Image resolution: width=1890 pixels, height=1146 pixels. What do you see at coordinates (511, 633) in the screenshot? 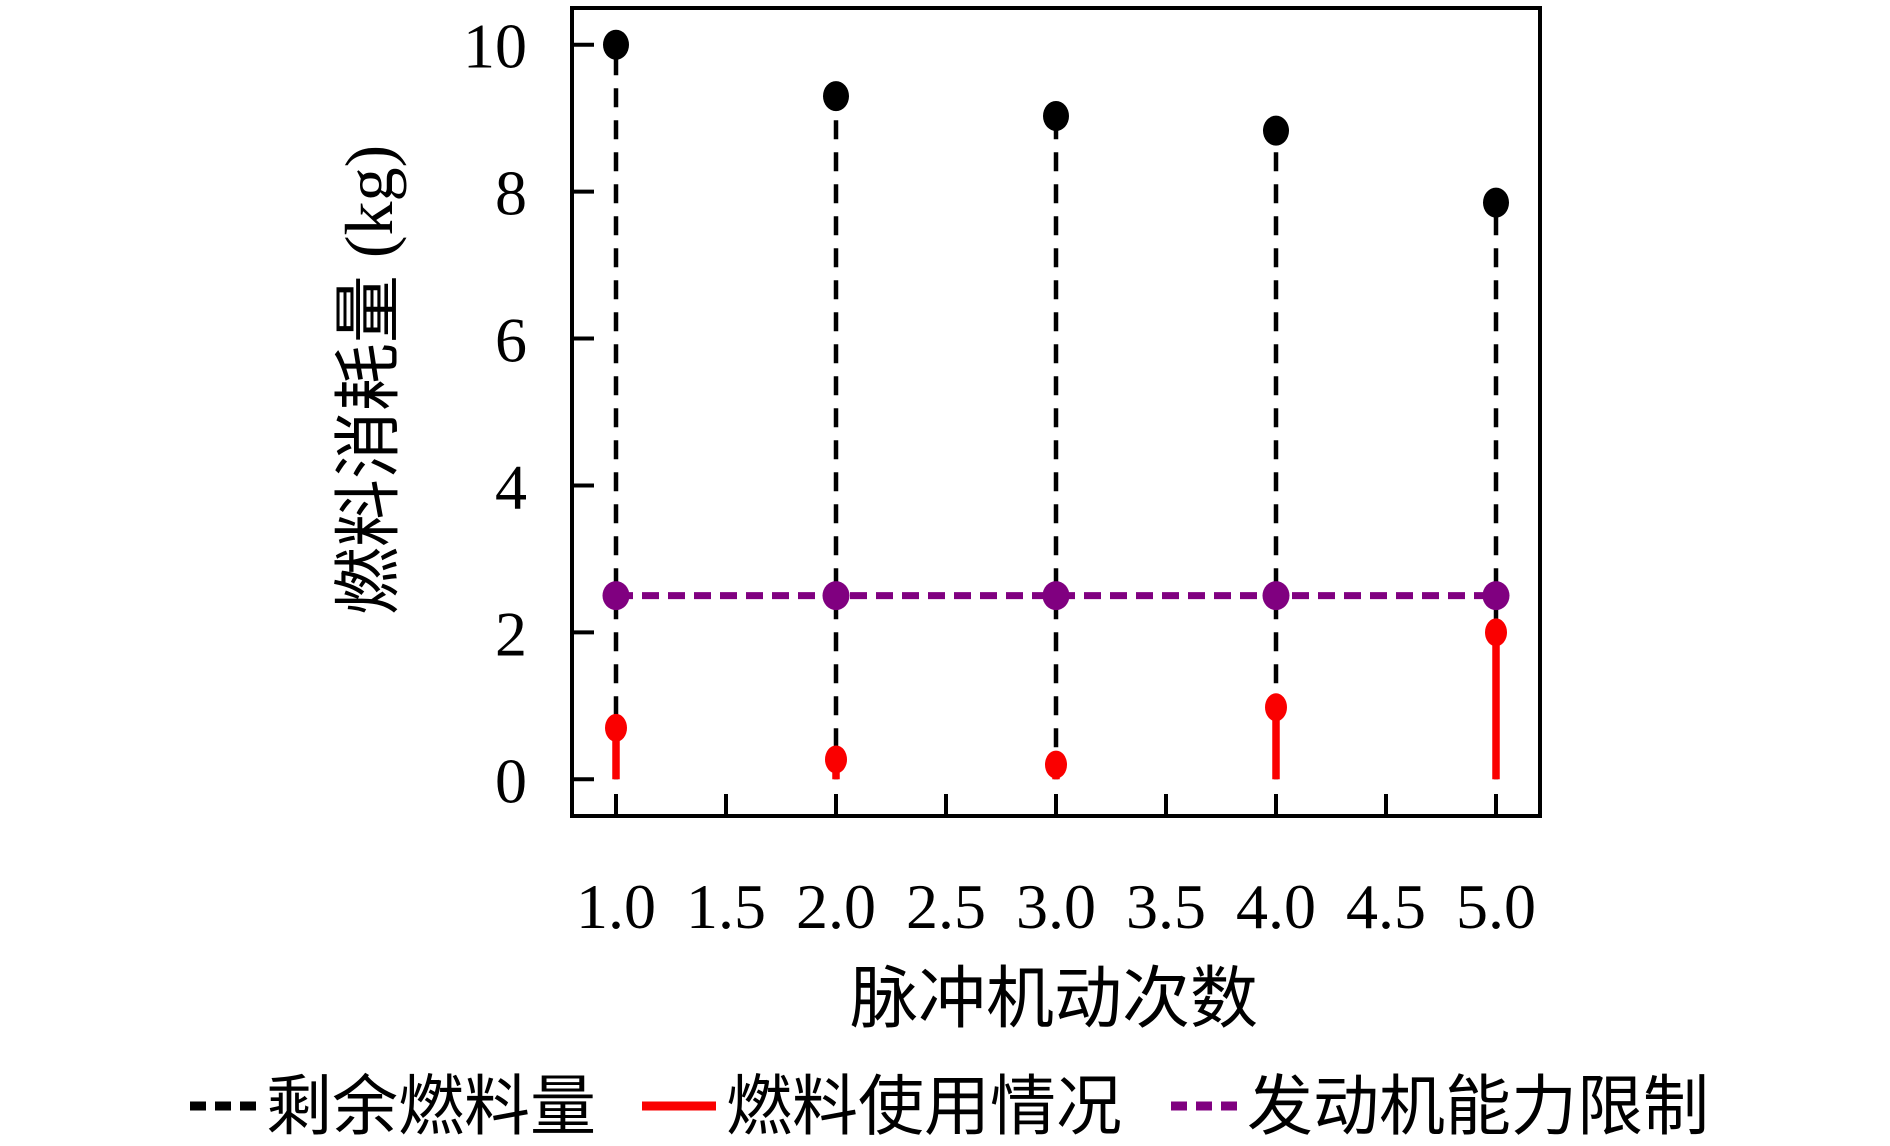
I see `y-tick-label: 2` at bounding box center [511, 633].